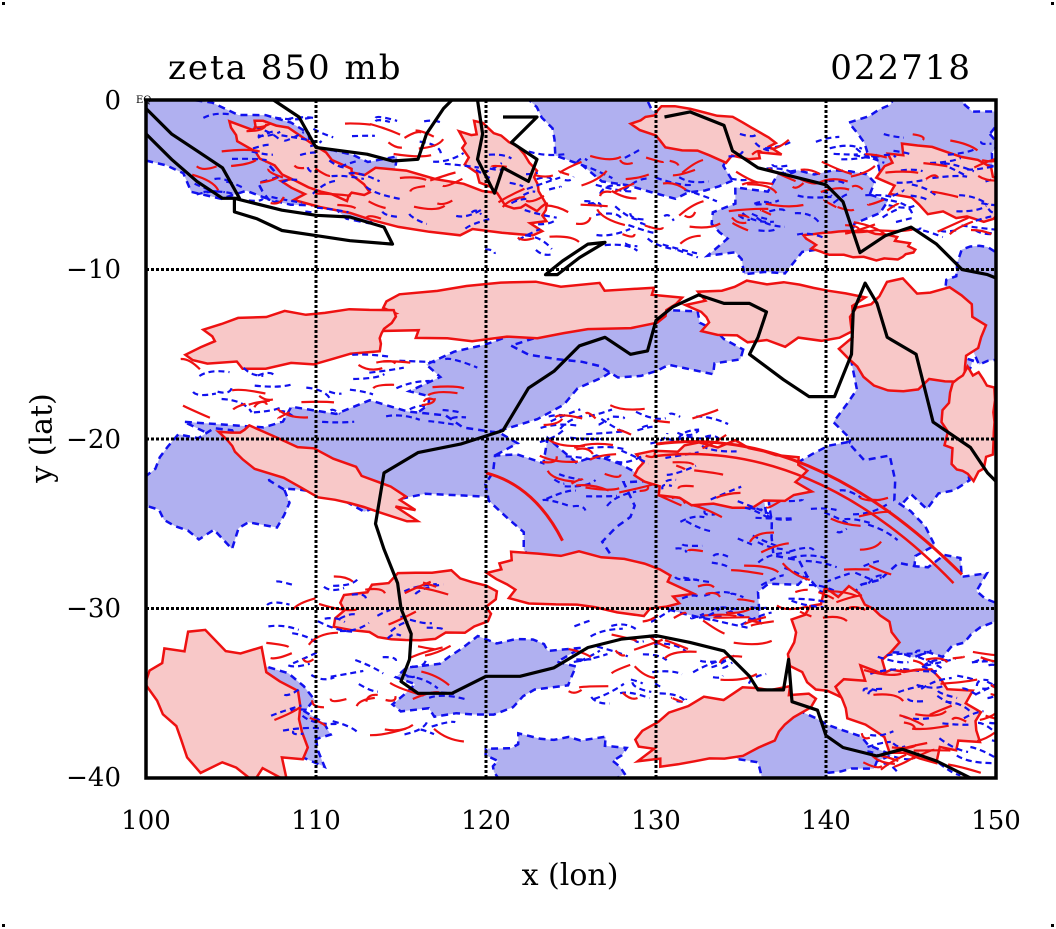 Image resolution: width=1056 pixels, height=929 pixels. What do you see at coordinates (775, 314) in the screenshot?
I see `positive-vorticity-region` at bounding box center [775, 314].